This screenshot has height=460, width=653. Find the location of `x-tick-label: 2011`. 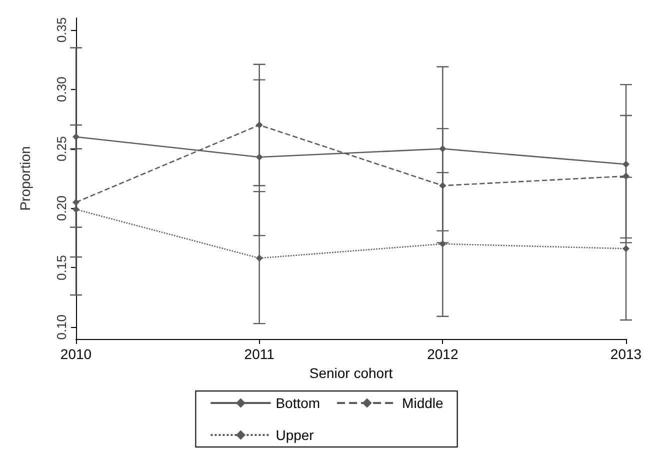

x-tick-label: 2011 is located at coordinates (259, 354).